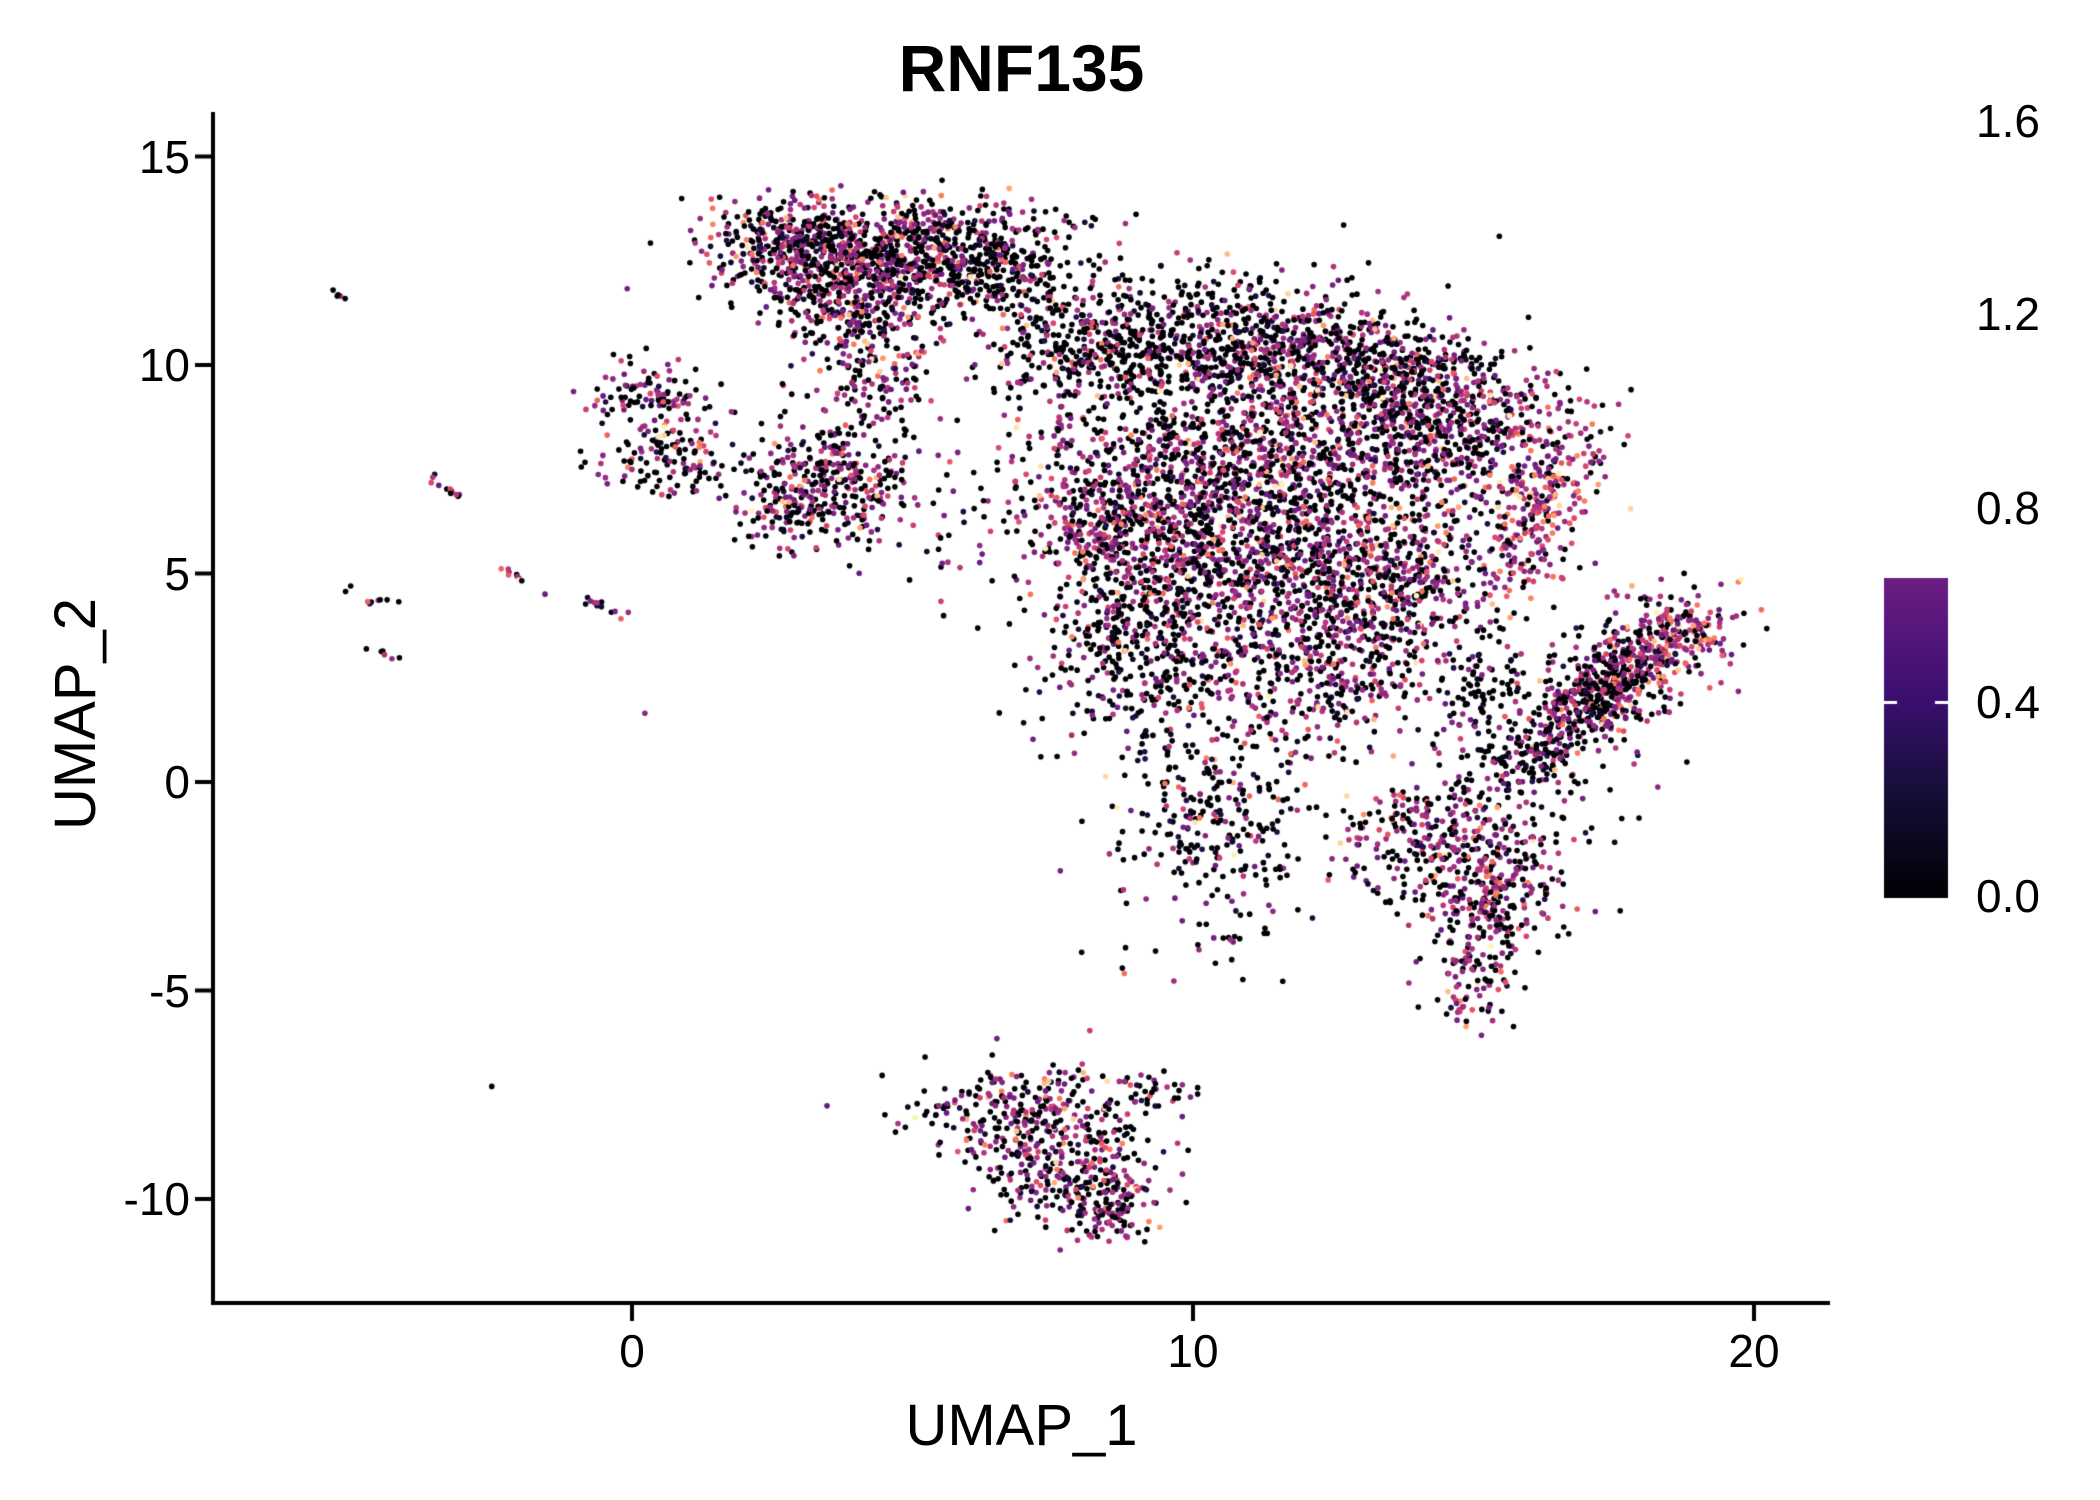 The height and width of the screenshot is (1500, 2100). What do you see at coordinates (1193, 1351) in the screenshot?
I see `x-tick-label: 10` at bounding box center [1193, 1351].